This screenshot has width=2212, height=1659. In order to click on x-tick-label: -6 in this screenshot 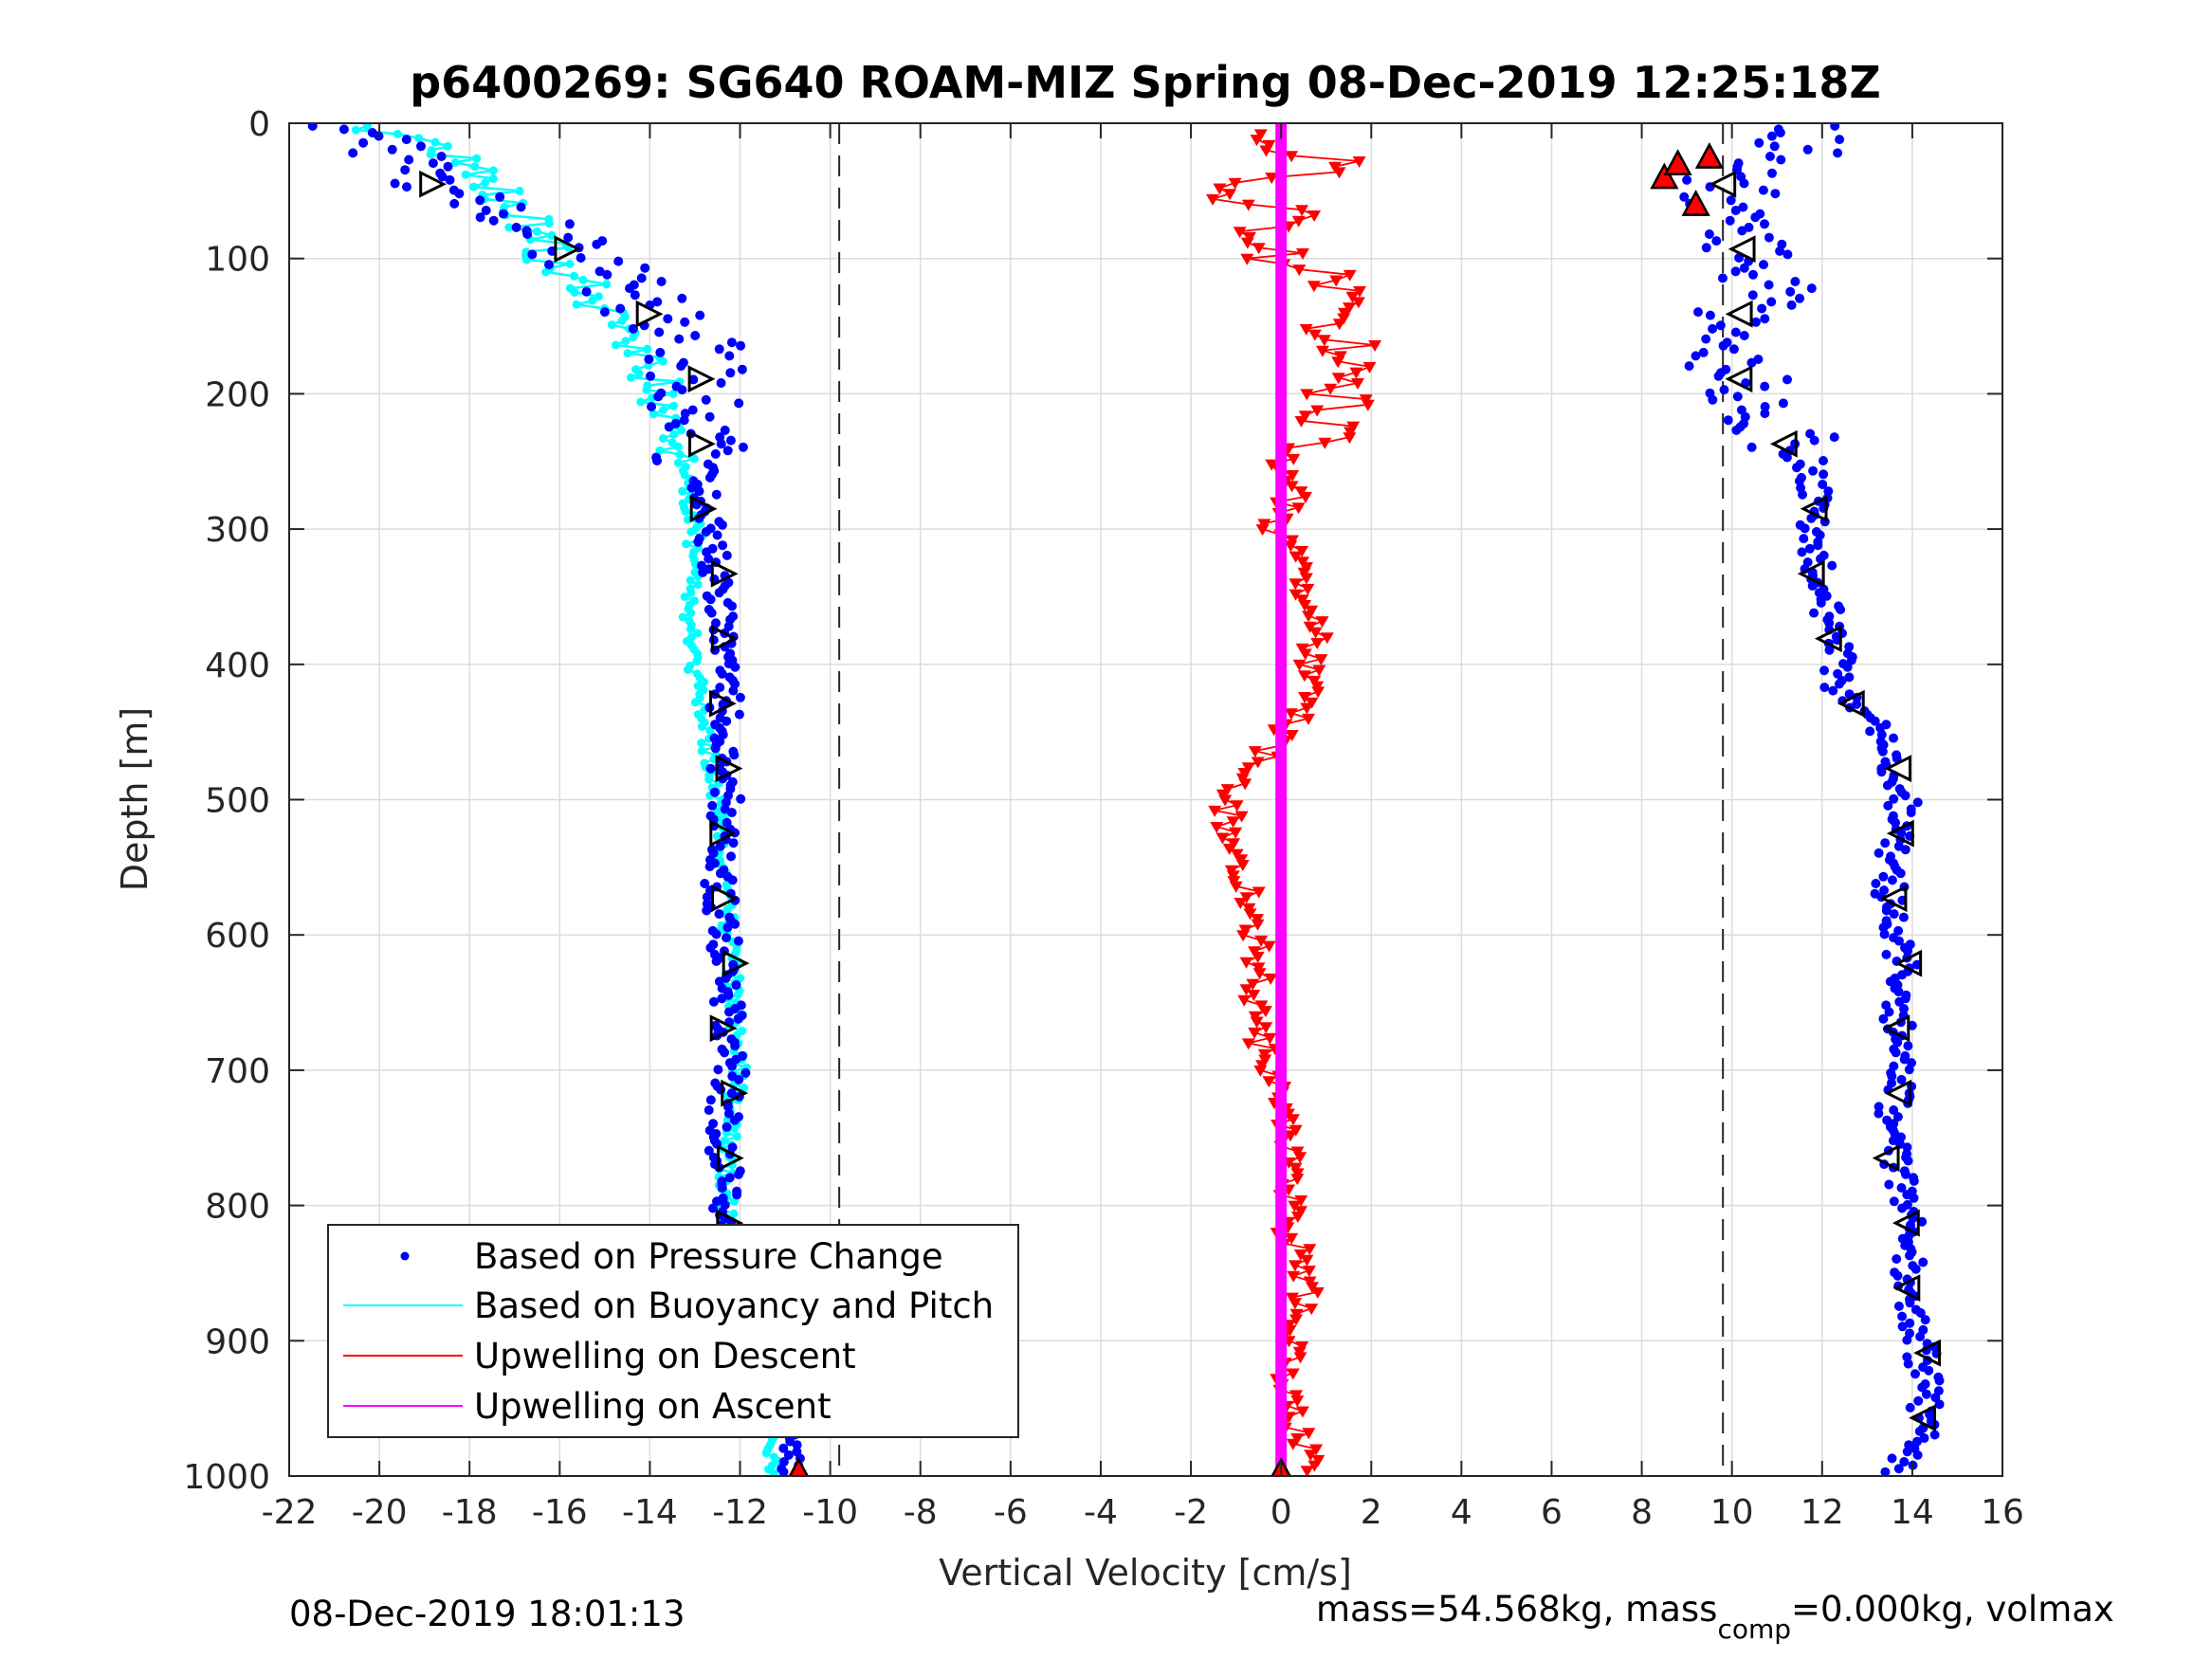, I will do `click(1011, 1512)`.